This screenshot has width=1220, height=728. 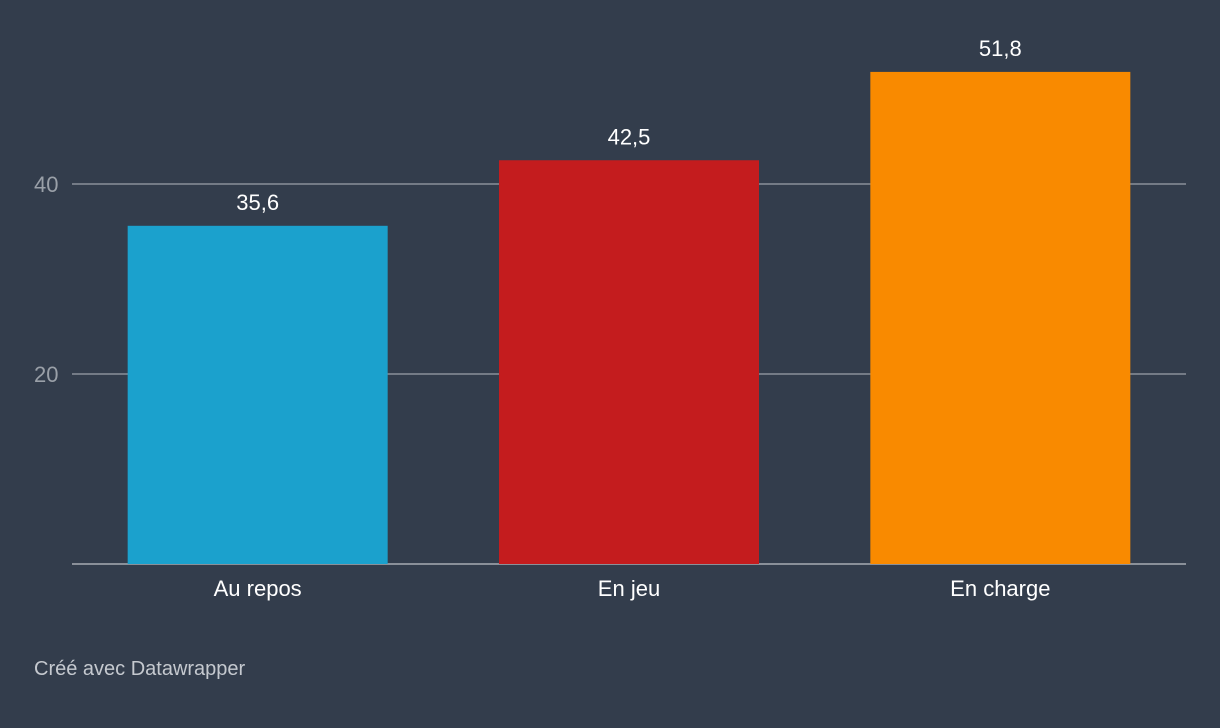 What do you see at coordinates (258, 588) in the screenshot?
I see `x-tick-label-au-repos: Au repos` at bounding box center [258, 588].